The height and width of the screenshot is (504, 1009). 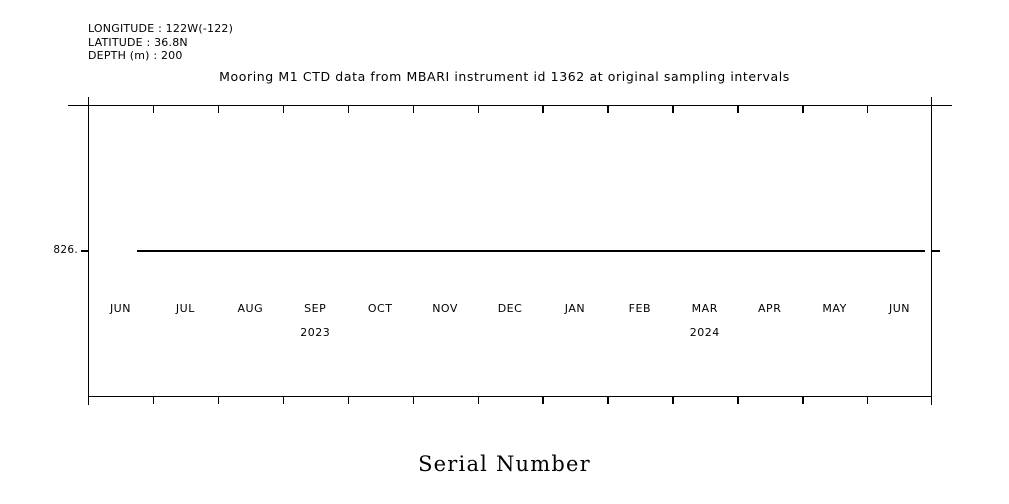 What do you see at coordinates (575, 308) in the screenshot?
I see `x-axis-label-7: JAN` at bounding box center [575, 308].